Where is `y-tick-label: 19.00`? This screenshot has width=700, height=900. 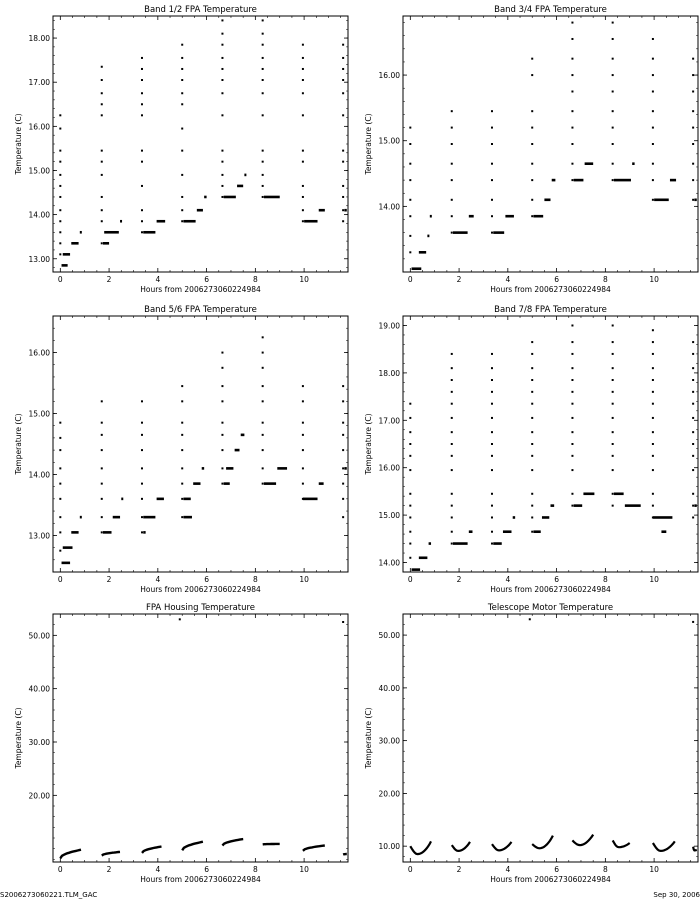 y-tick-label: 19.00 is located at coordinates (390, 325).